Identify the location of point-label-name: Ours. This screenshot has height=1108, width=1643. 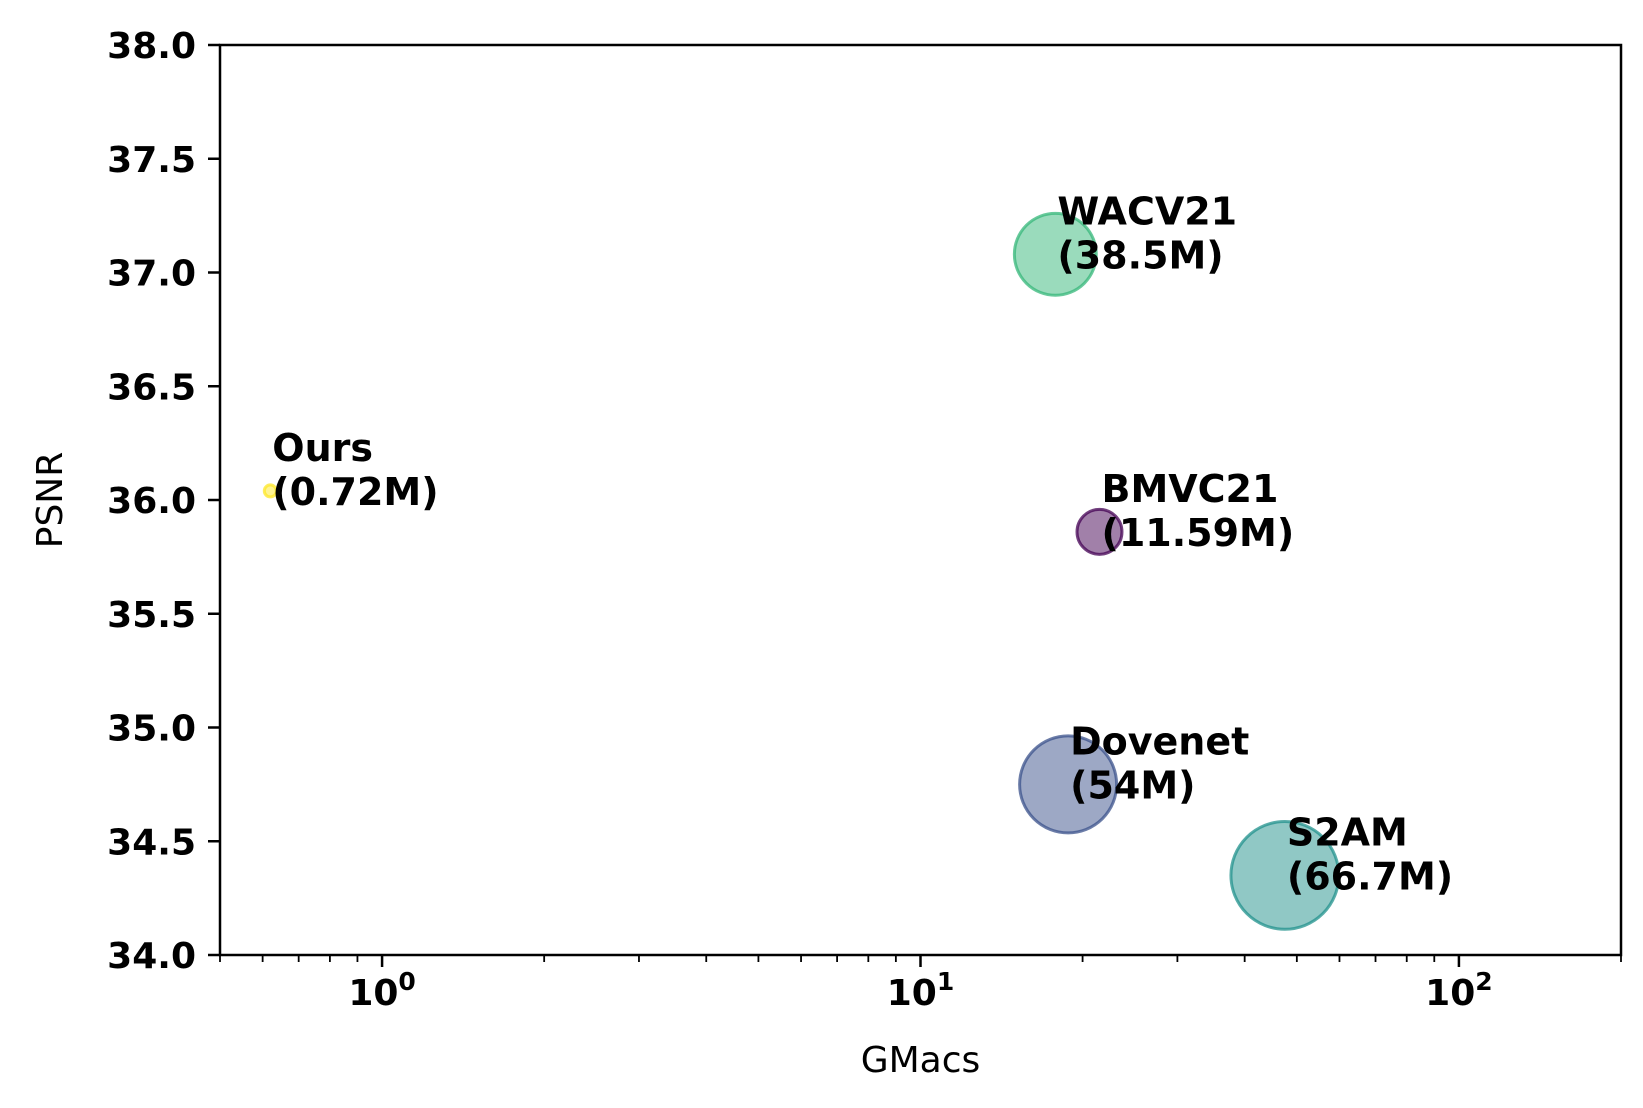
(322, 448).